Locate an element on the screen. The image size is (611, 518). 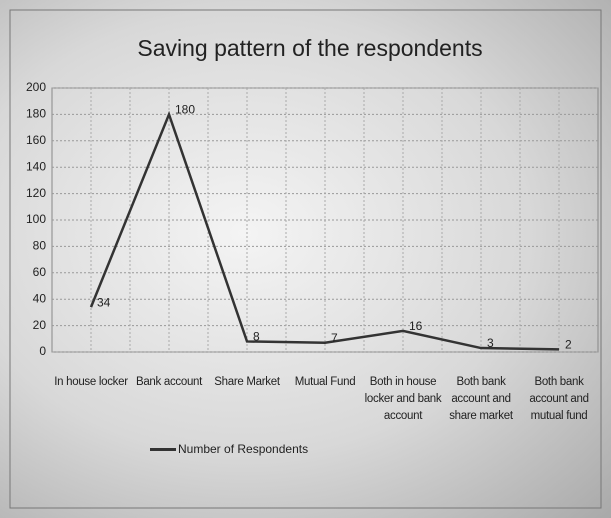
legend: Number of Respondents is located at coordinates (229, 449).